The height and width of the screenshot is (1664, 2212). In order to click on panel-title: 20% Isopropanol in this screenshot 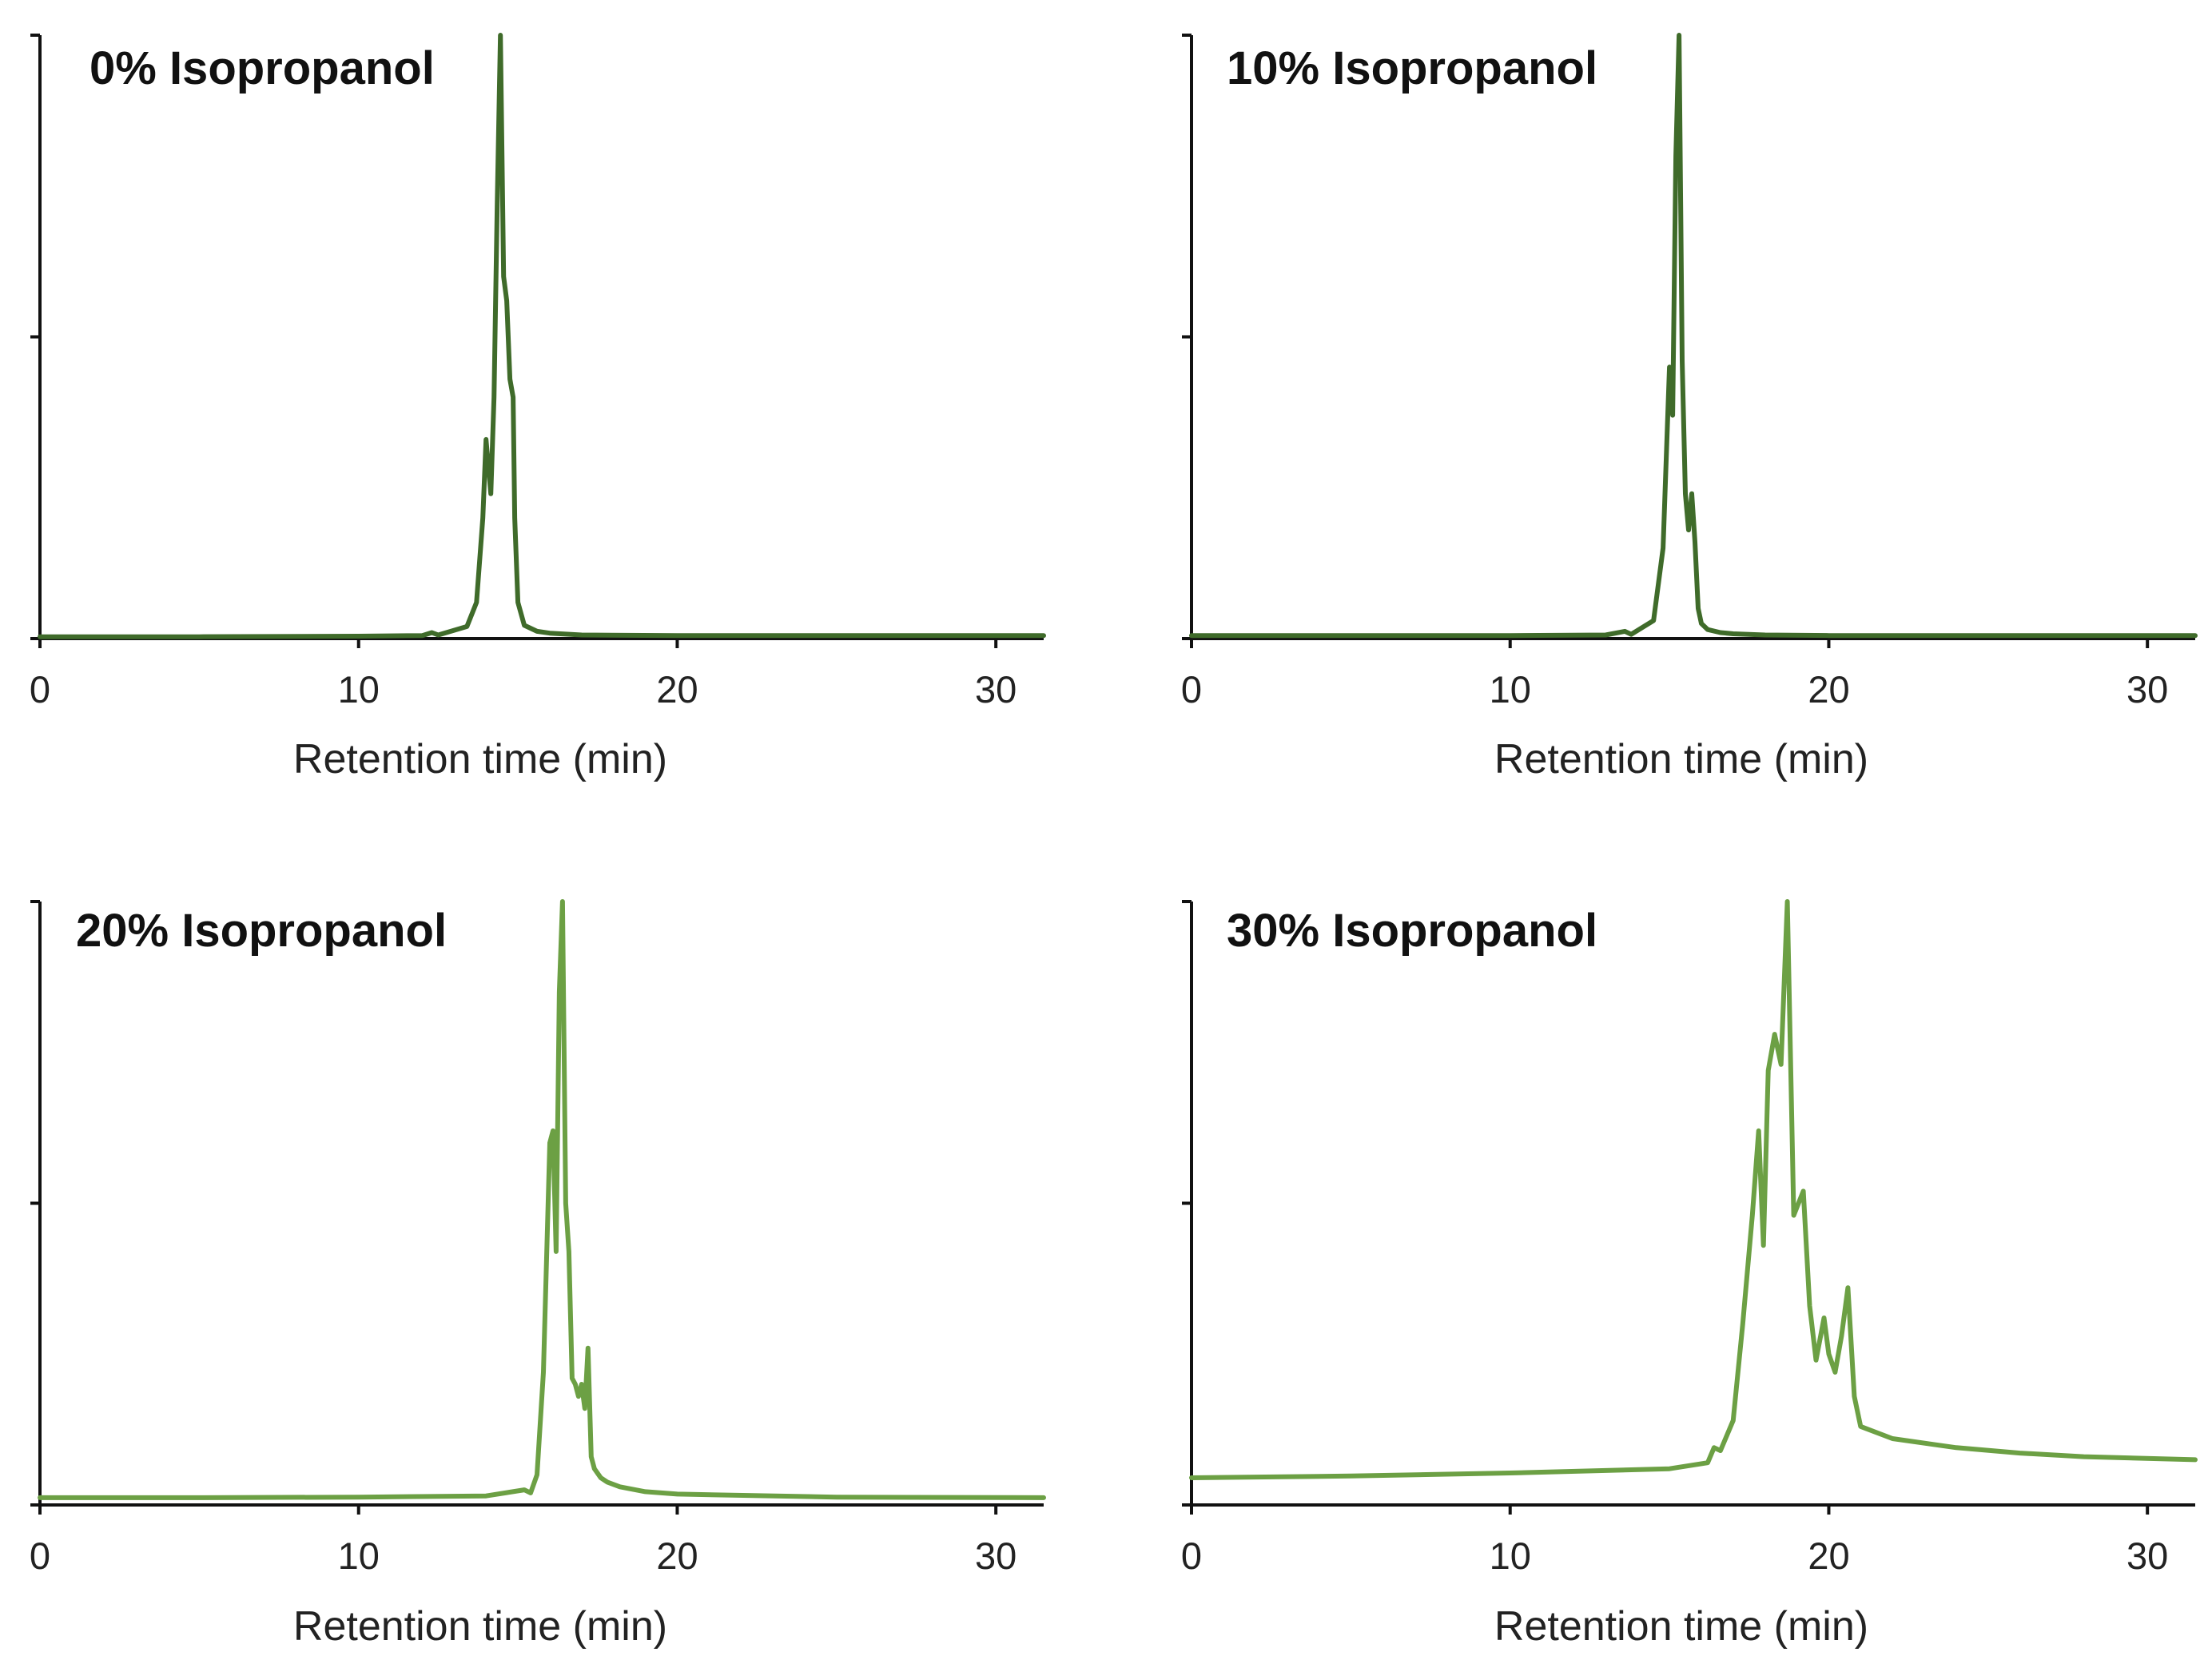, I will do `click(261, 931)`.